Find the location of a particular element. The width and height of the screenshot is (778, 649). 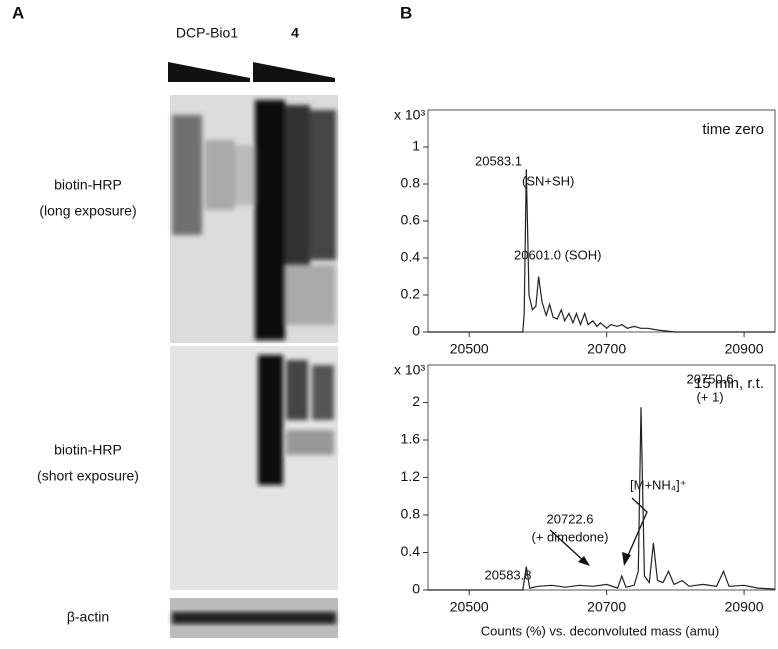

lane-label: 4 is located at coordinates (295, 33).